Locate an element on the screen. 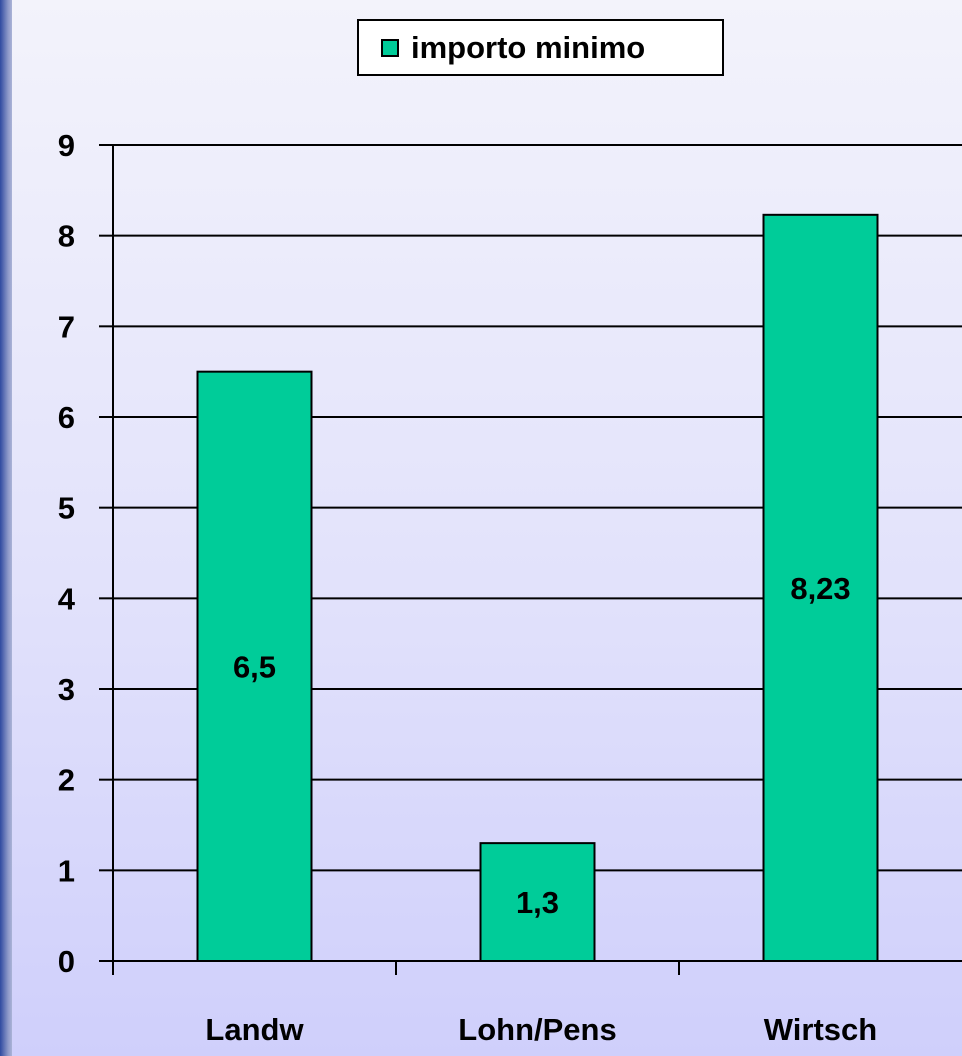 The image size is (962, 1056). x-category-label: Wirtsch is located at coordinates (820, 1029).